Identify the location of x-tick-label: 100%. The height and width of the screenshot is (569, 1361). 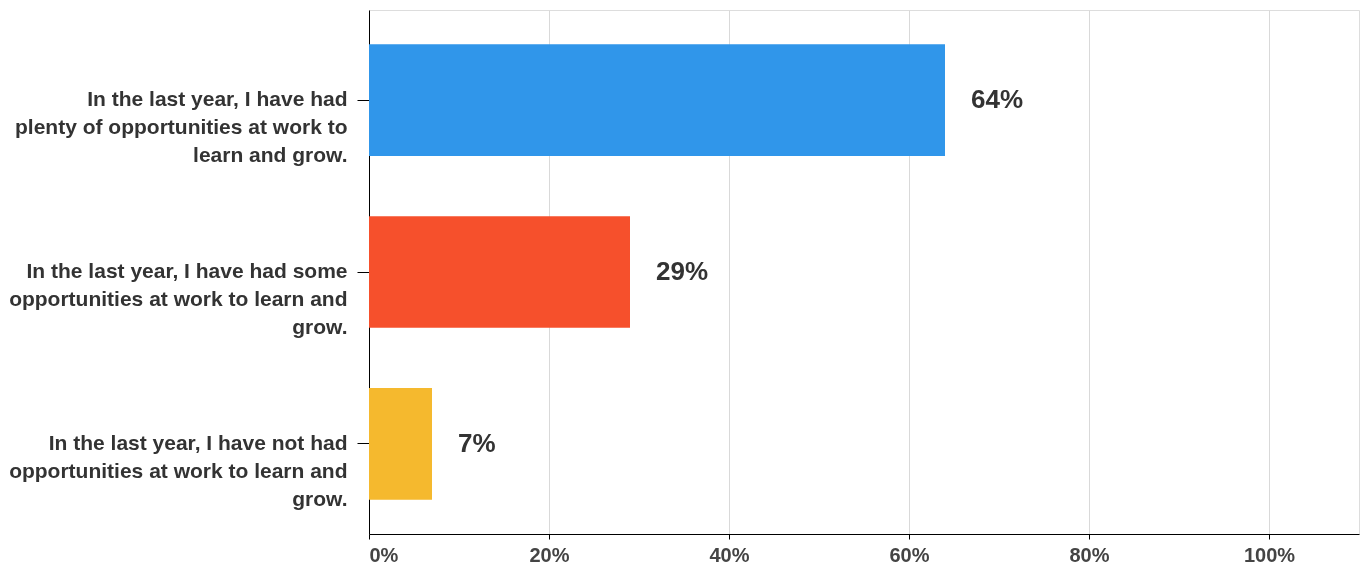
(1269, 554).